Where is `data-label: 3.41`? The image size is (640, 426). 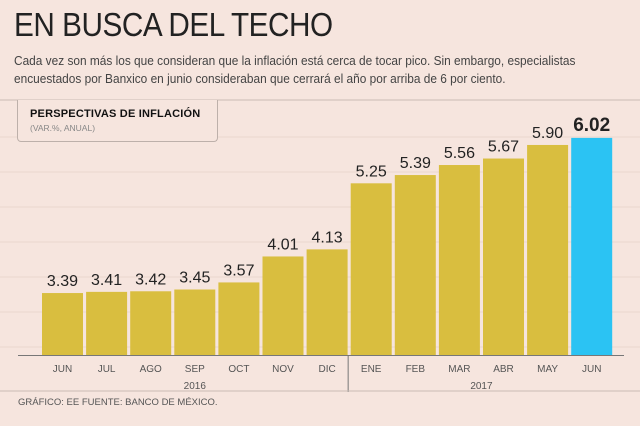 data-label: 3.41 is located at coordinates (106, 280).